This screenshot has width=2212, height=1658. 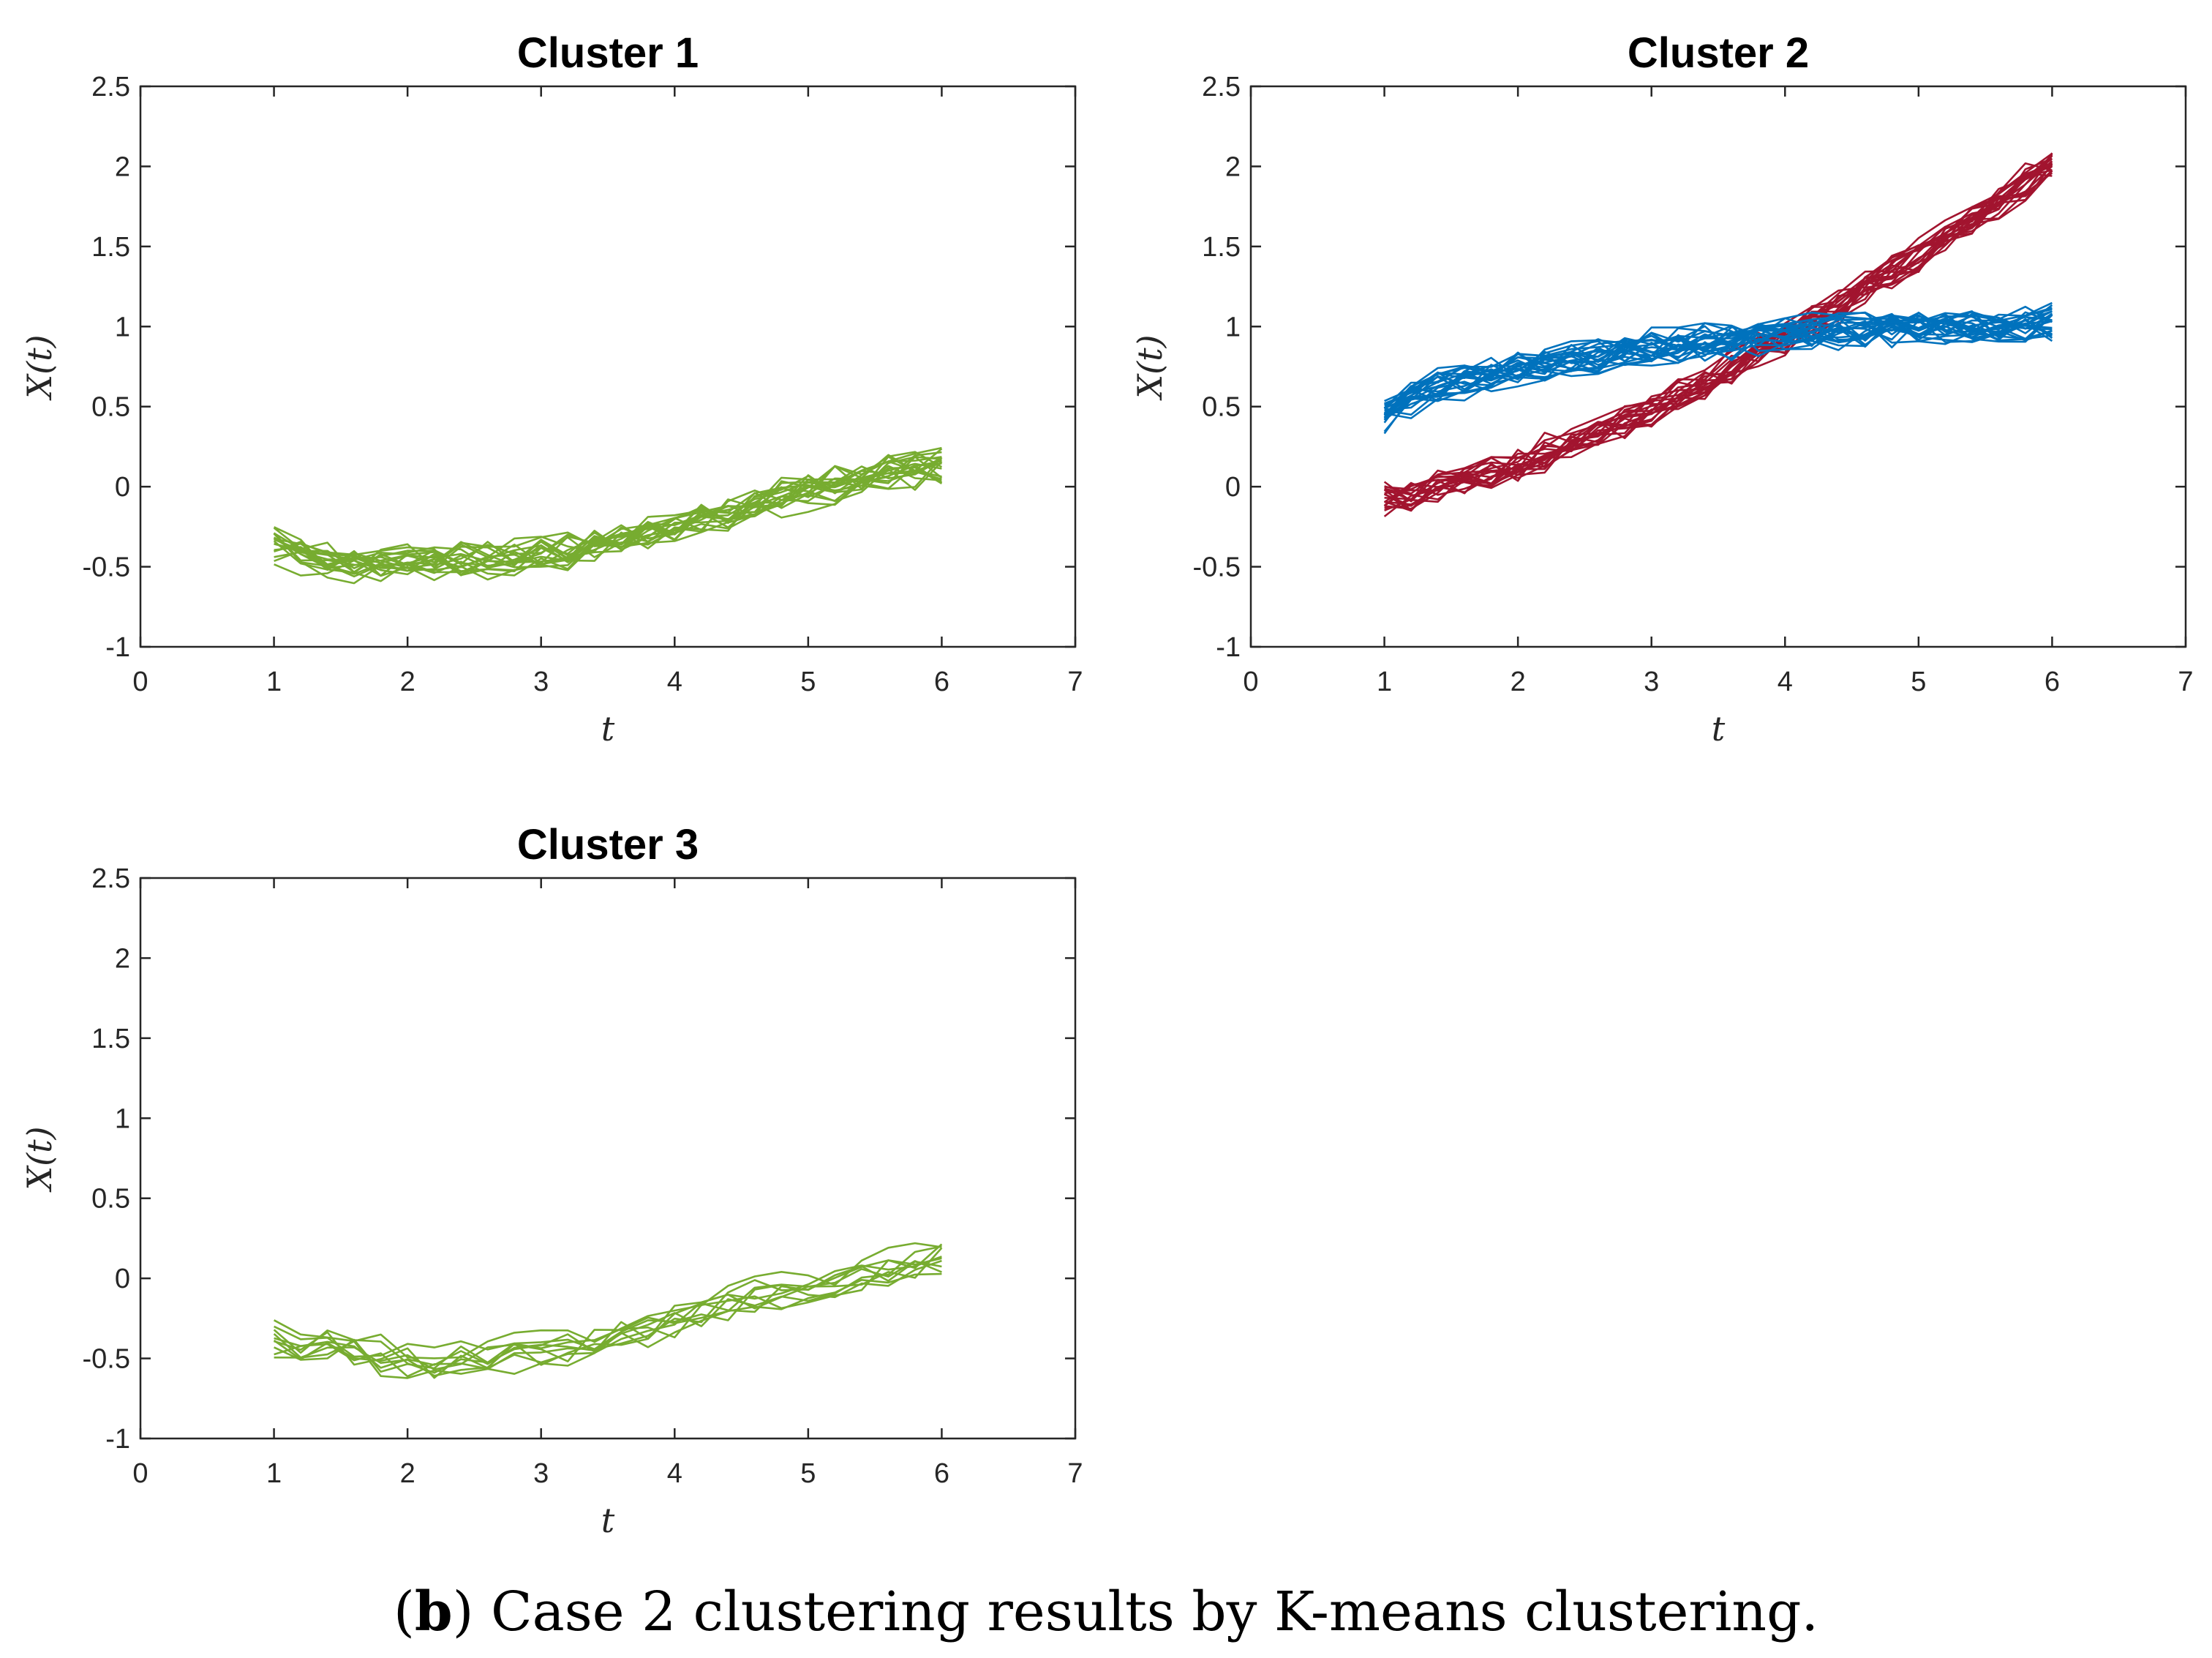 What do you see at coordinates (608, 845) in the screenshot?
I see `chart-title: Cluster 3` at bounding box center [608, 845].